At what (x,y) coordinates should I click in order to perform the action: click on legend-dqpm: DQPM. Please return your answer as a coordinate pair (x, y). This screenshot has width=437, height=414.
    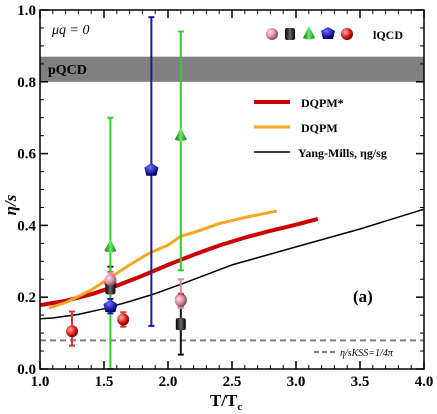
    Looking at the image, I should click on (319, 128).